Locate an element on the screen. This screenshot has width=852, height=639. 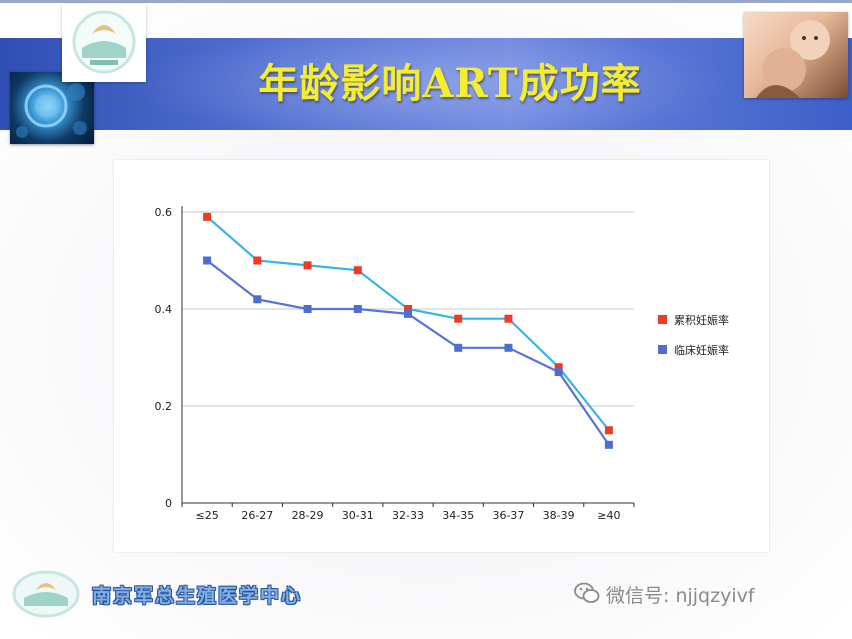
x-tick-label: 38-39 is located at coordinates (559, 515).